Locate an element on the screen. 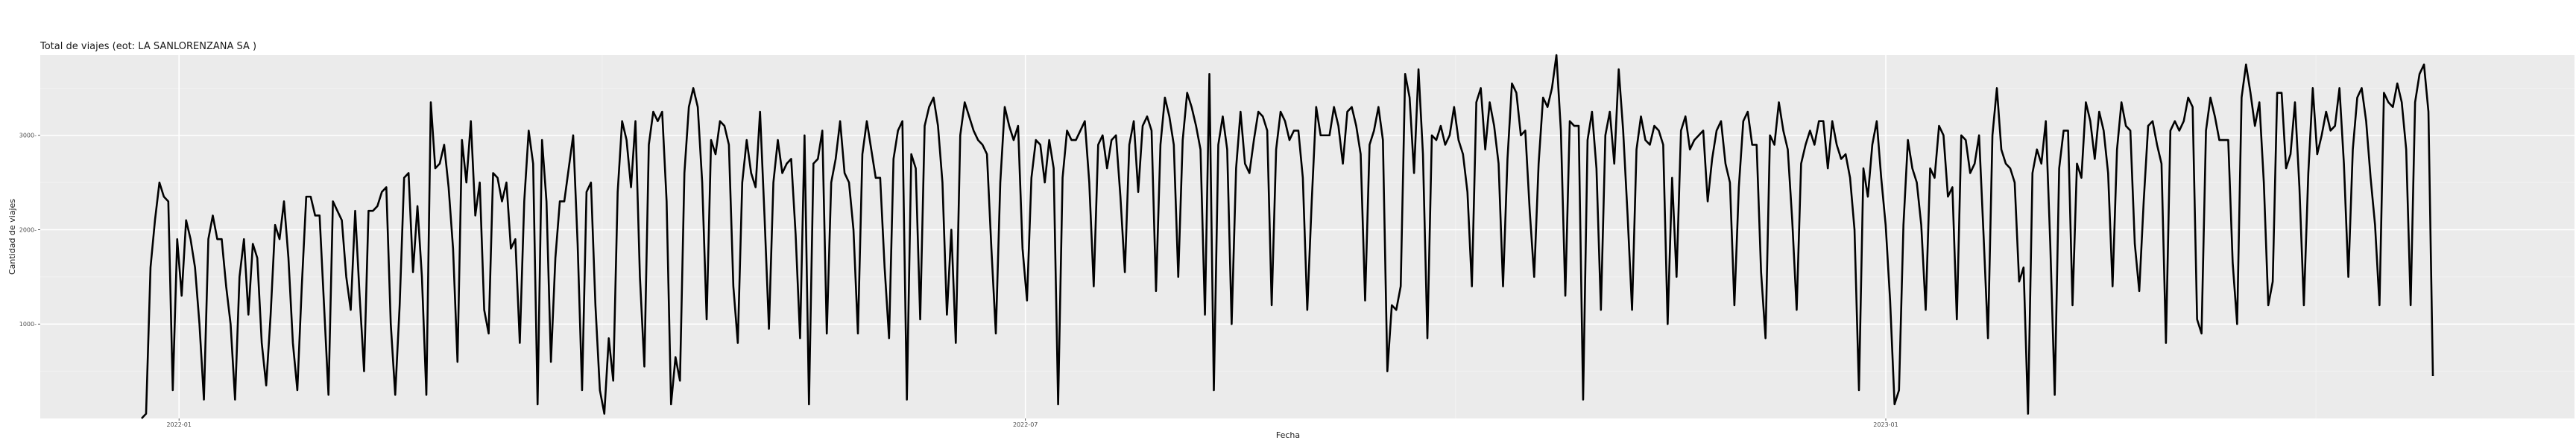 This screenshot has height=446, width=2576. x-tick-label: 2022-07 is located at coordinates (1025, 424).